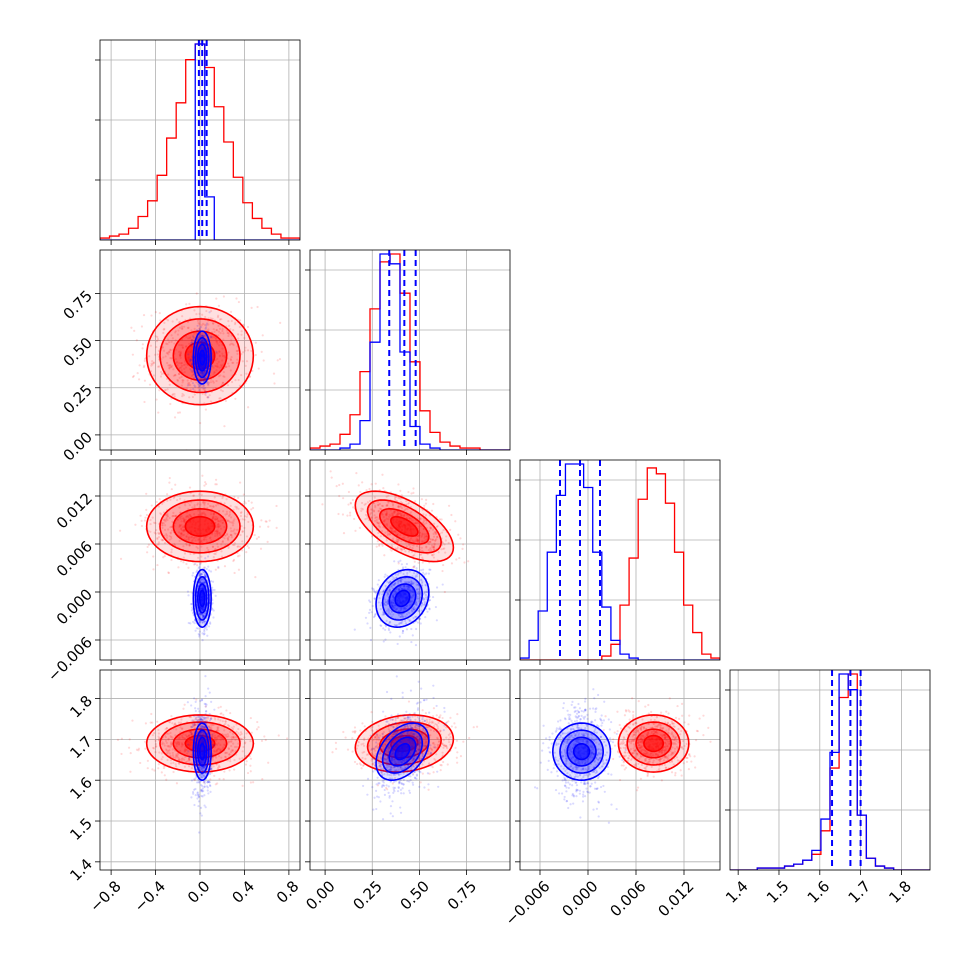 Image resolution: width=970 pixels, height=970 pixels. Describe the element at coordinates (620, 563) in the screenshot. I see `histogram-red` at that location.